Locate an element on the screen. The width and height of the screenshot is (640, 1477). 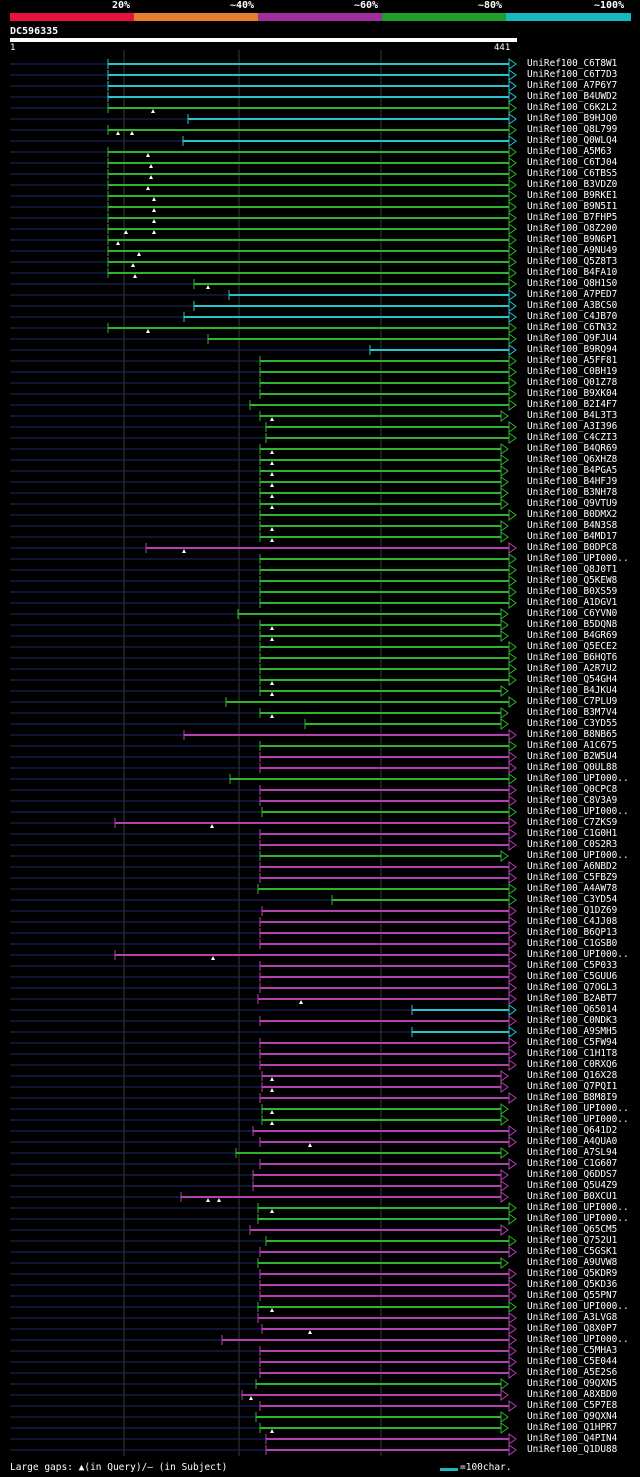
hit-label: UniRef100_Q6XHZ8 is located at coordinates (572, 459).